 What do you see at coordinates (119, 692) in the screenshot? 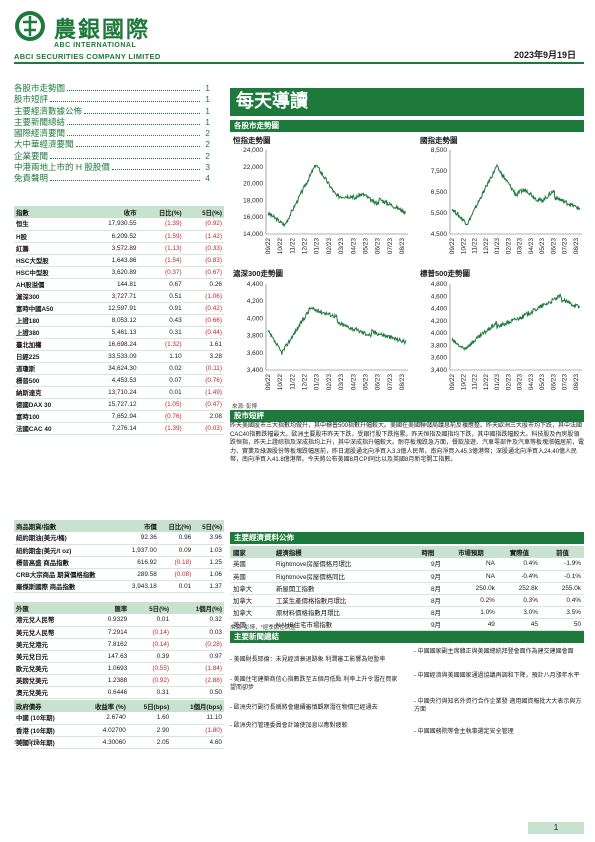
I see `table-row: 澳元兌美元 0.6446 0.31 0.50` at bounding box center [119, 692].